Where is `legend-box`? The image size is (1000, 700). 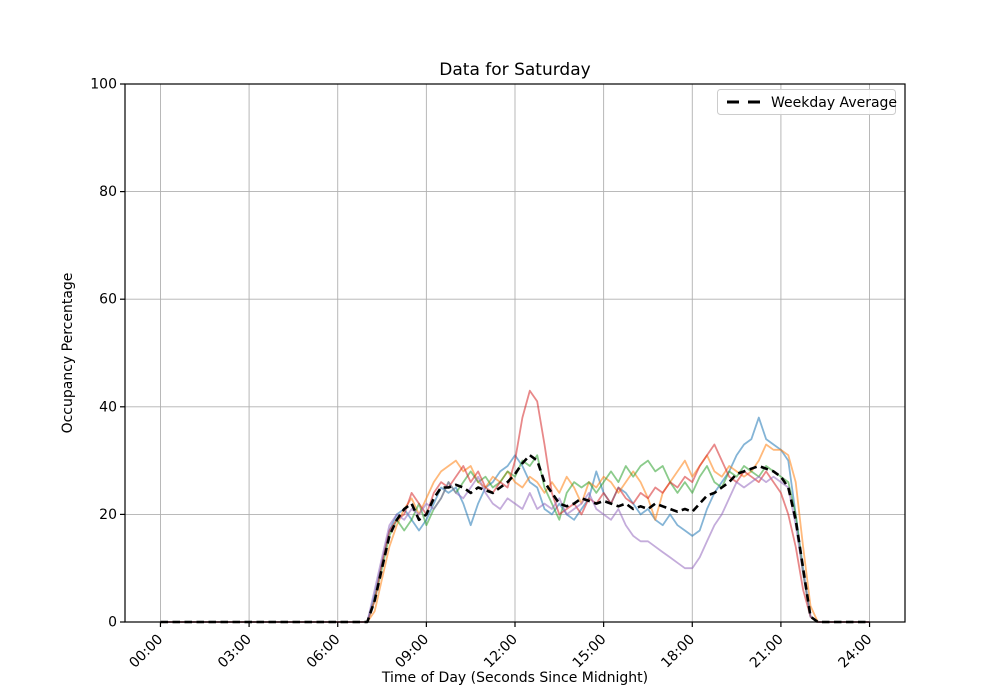
legend-box is located at coordinates (806, 102).